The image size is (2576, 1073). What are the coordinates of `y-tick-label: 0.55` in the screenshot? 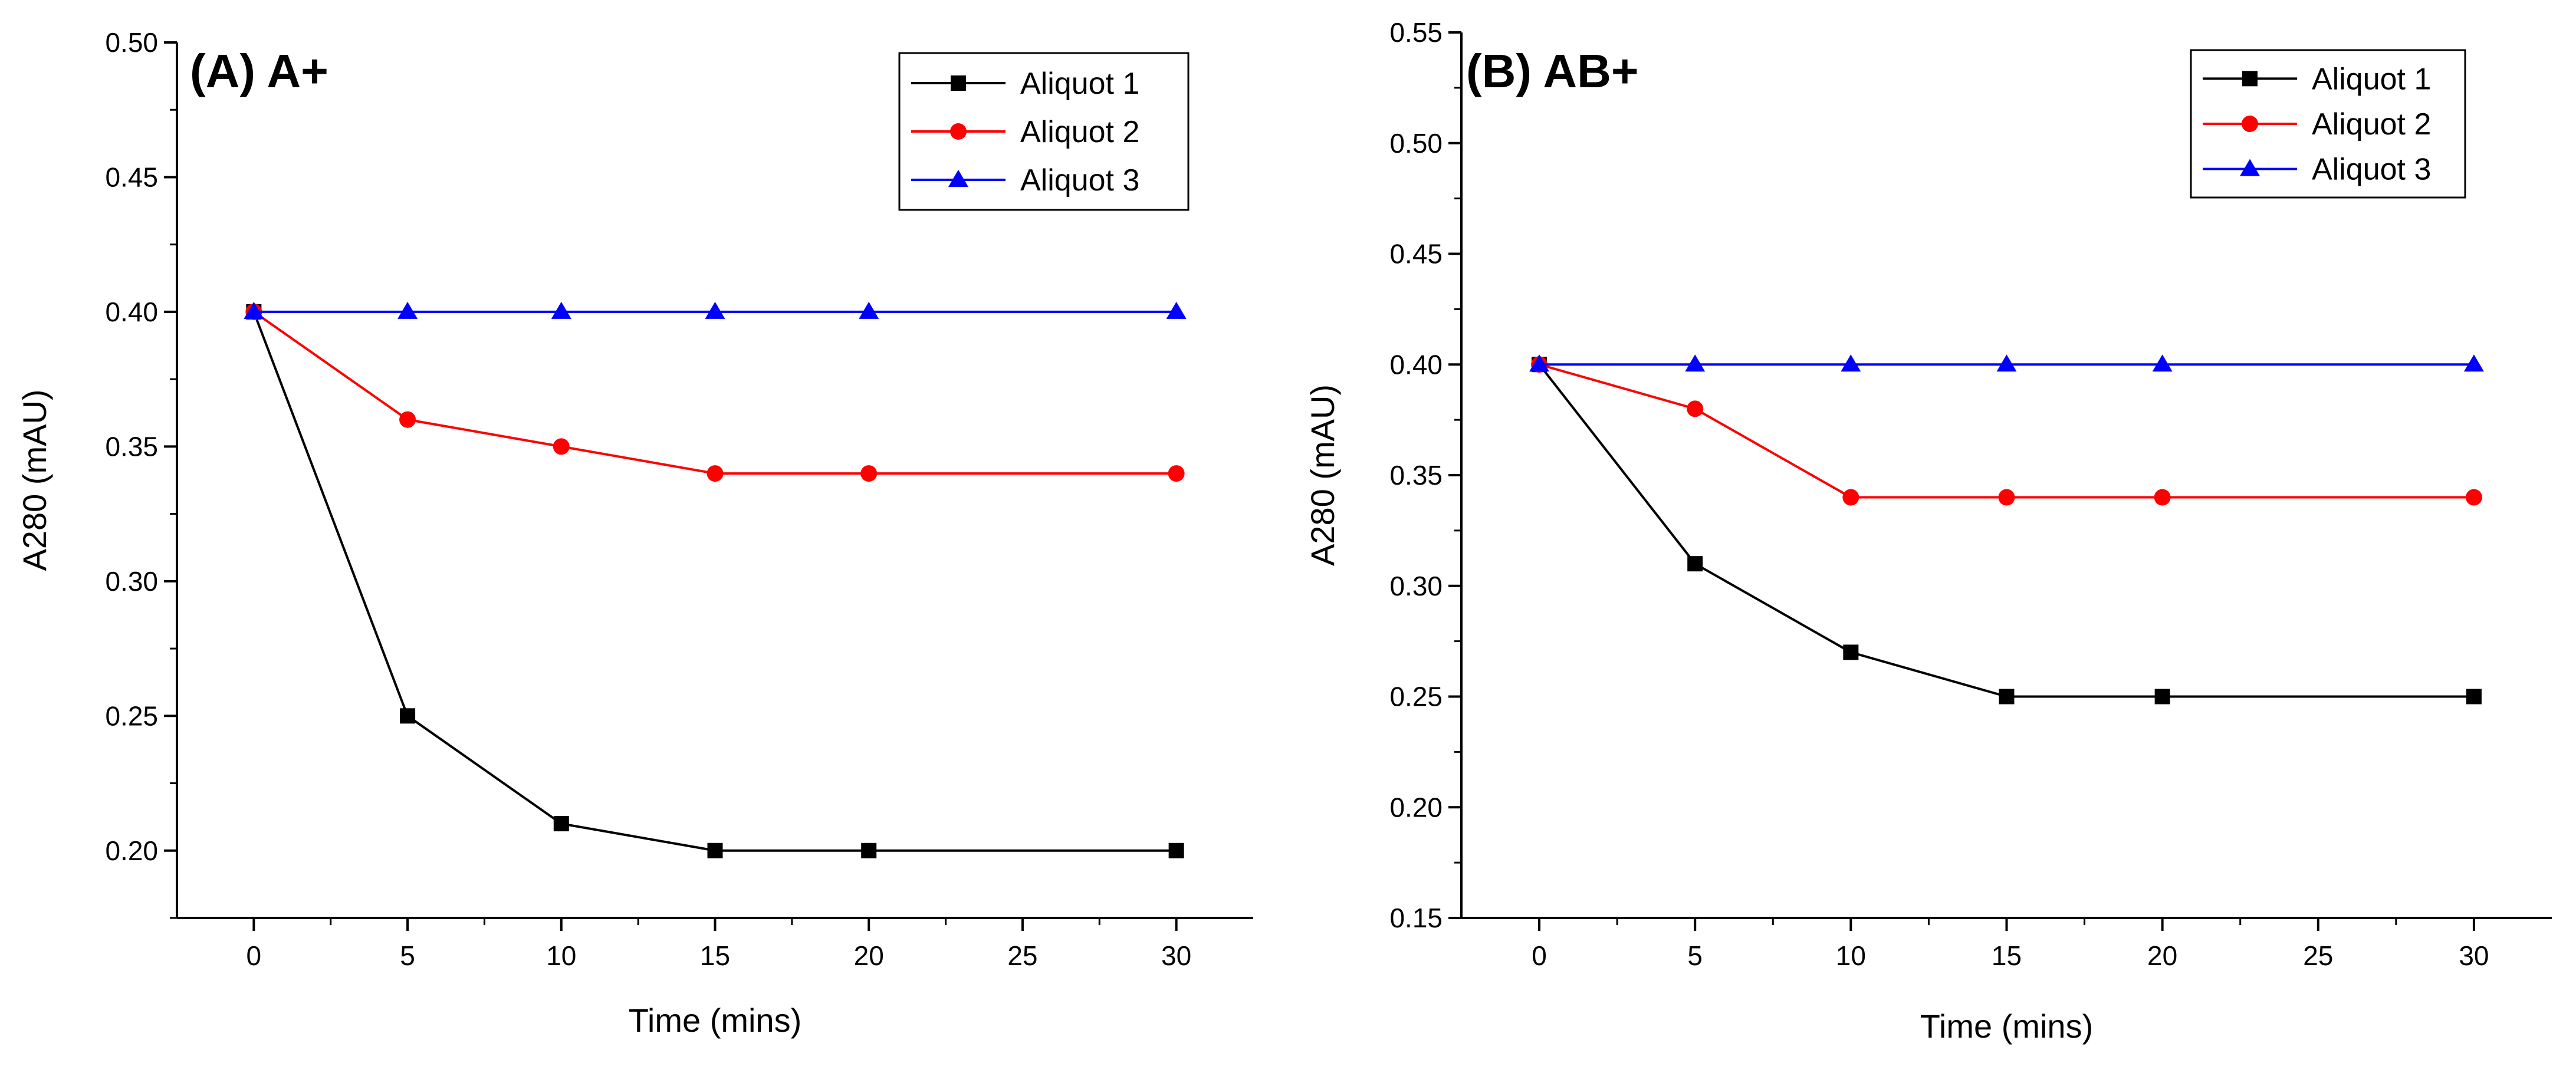 It's located at (1416, 32).